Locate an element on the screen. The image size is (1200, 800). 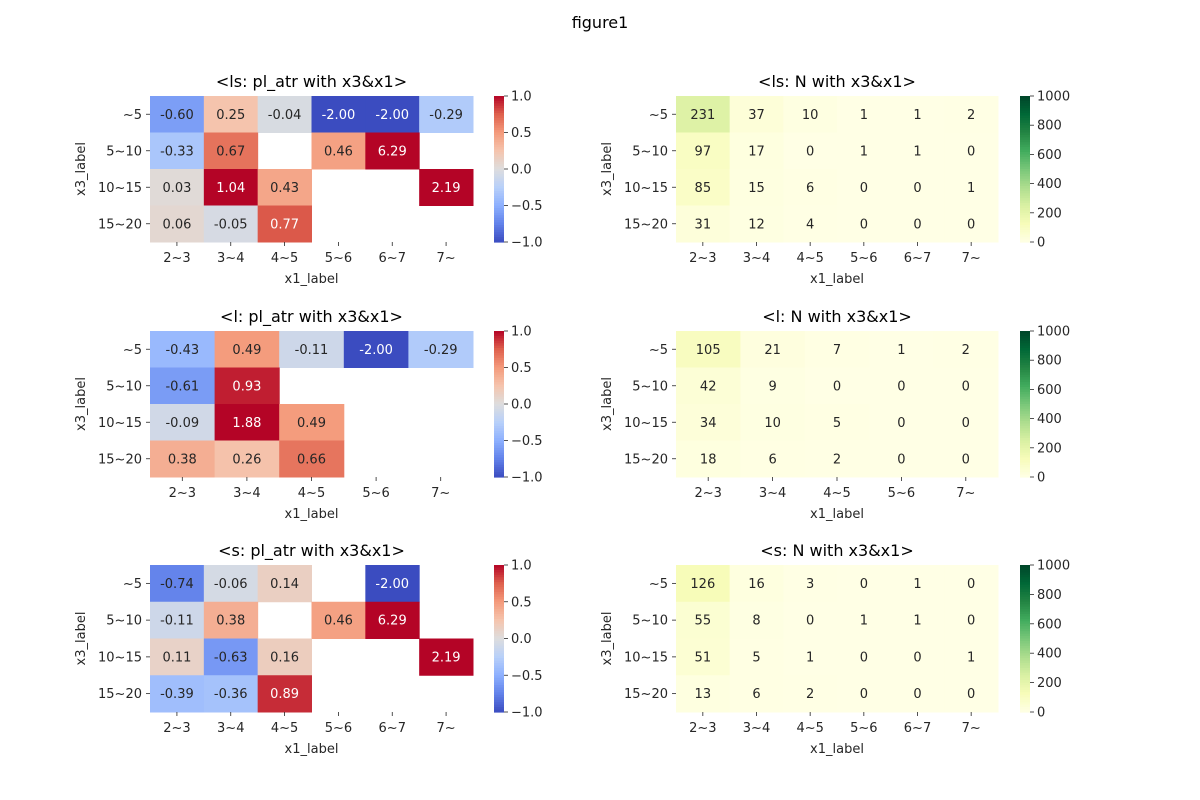
cell-value-label: 0.46 is located at coordinates (338, 621).